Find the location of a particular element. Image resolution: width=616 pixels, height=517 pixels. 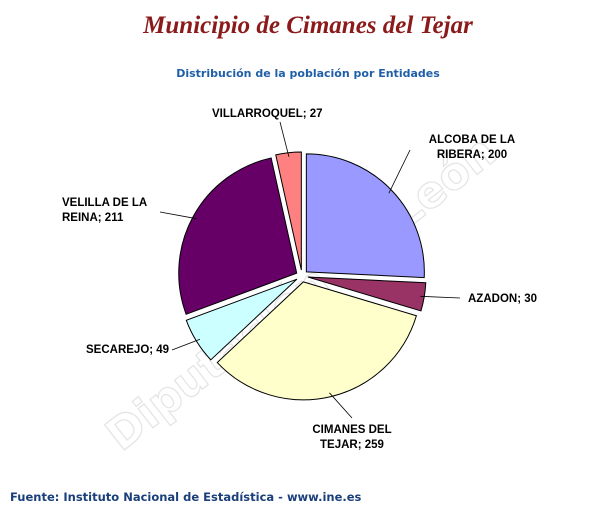

slice-label-0: ALCOBA DE LA RIBERA; 200 is located at coordinates (472, 147).